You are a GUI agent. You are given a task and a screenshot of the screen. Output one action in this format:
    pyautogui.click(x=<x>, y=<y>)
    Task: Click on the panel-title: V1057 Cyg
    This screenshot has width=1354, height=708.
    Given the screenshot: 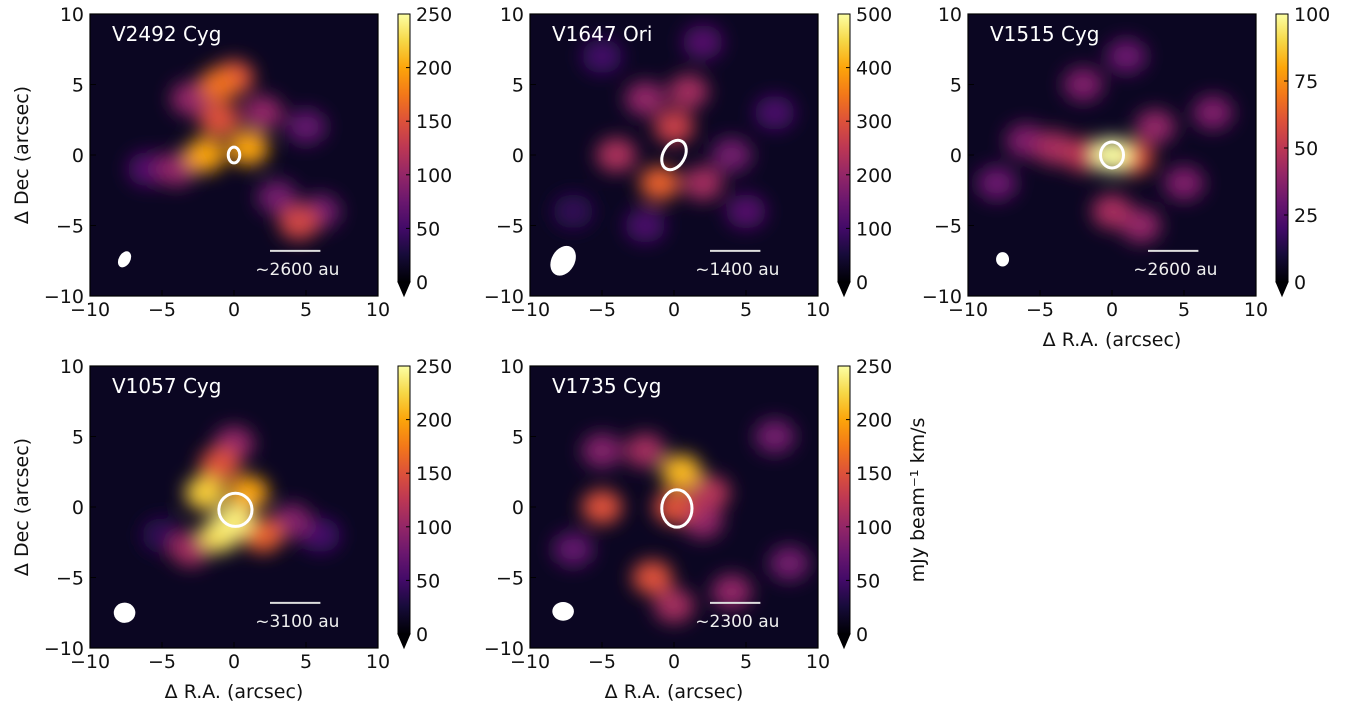 What is the action you would take?
    pyautogui.click(x=166, y=386)
    